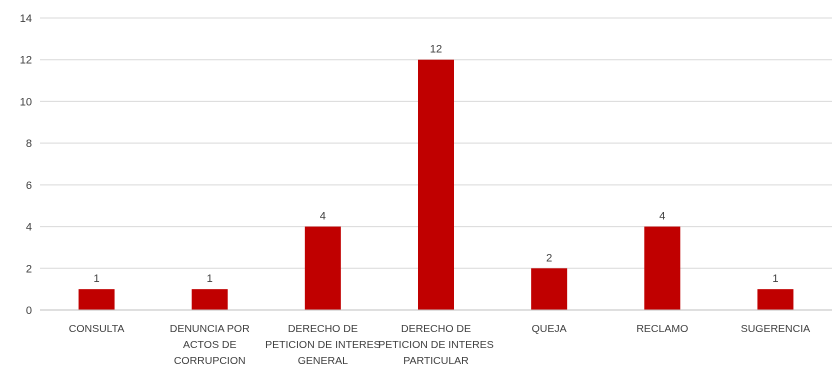  I want to click on category-label-line: PARTICULAR, so click(436, 361).